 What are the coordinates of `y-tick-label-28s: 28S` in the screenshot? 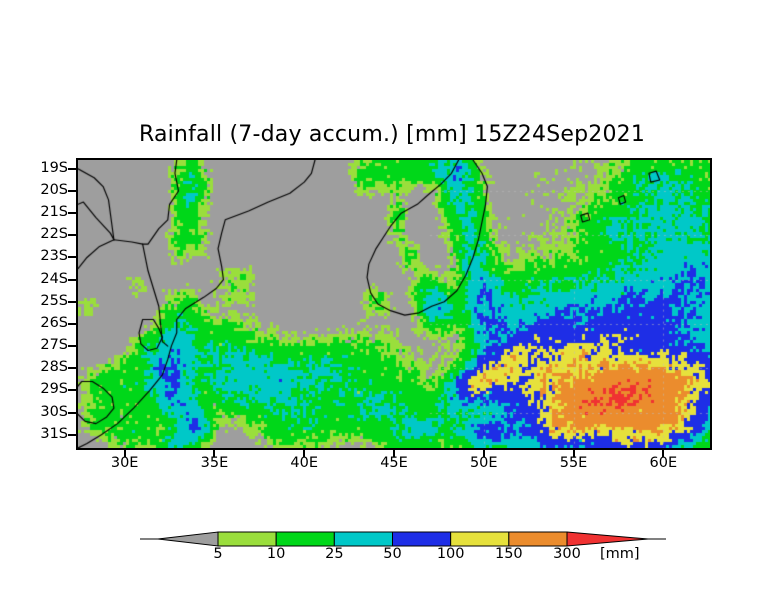 It's located at (54, 367).